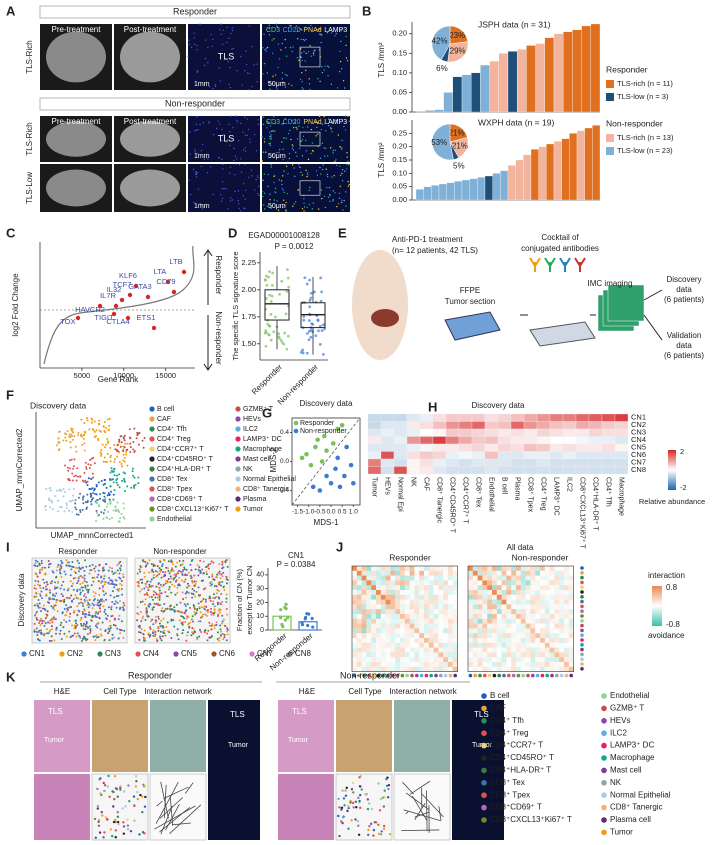 The height and width of the screenshot is (845, 720). I want to click on gene-point, so click(168, 282).